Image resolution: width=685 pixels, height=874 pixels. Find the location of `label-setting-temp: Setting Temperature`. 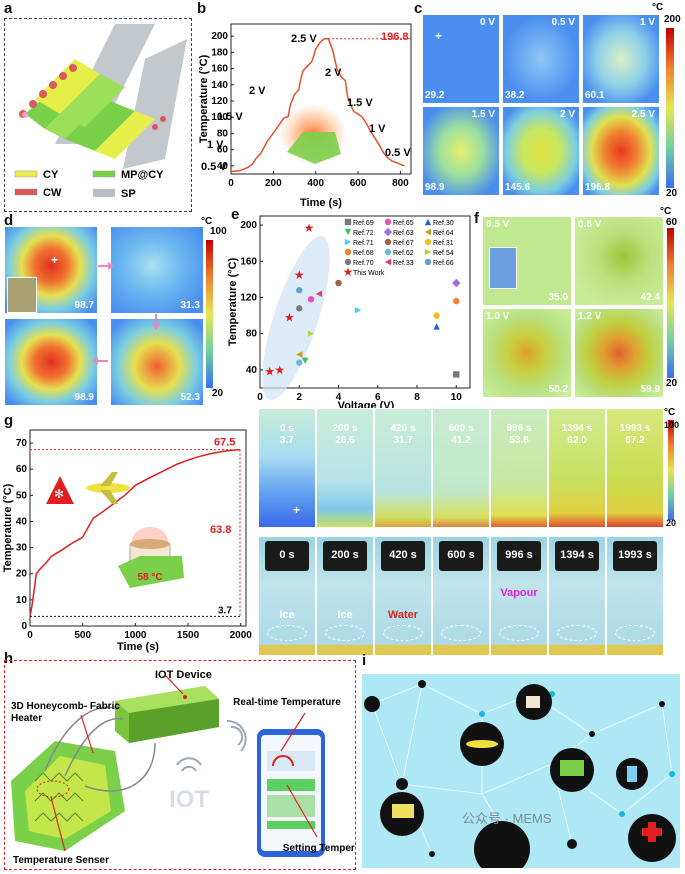

label-setting-temp: Setting Temperature is located at coordinates (319, 848).